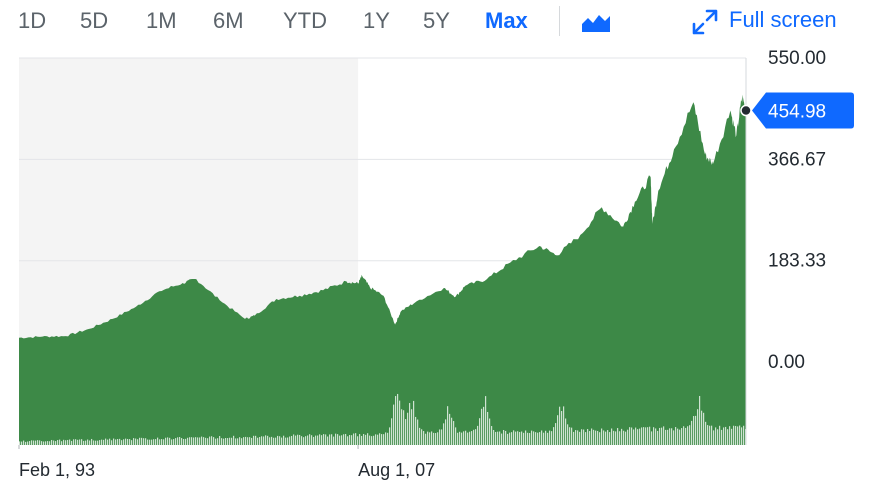 This screenshot has width=876, height=490. What do you see at coordinates (228, 20) in the screenshot?
I see `range-6m-button: 6M` at bounding box center [228, 20].